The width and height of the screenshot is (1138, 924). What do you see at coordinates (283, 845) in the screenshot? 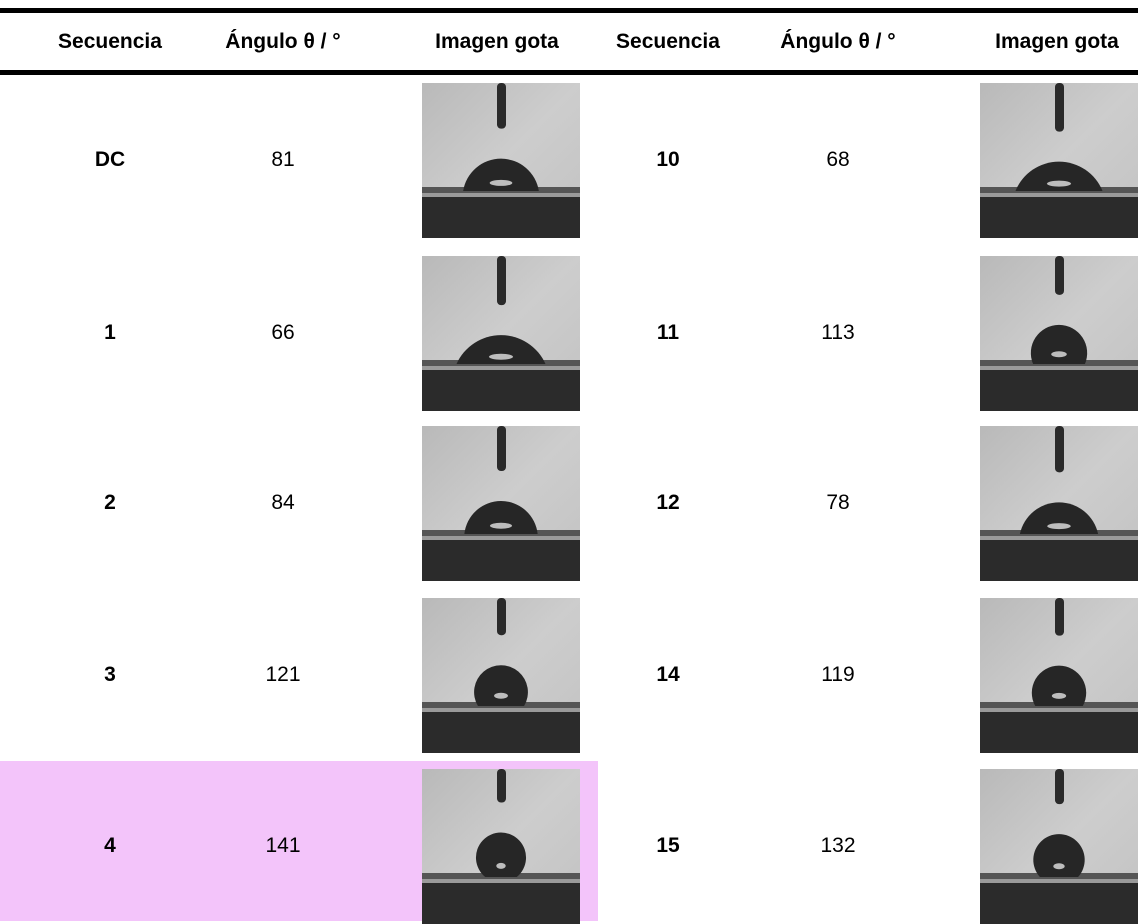
I see `angle: 141` at bounding box center [283, 845].